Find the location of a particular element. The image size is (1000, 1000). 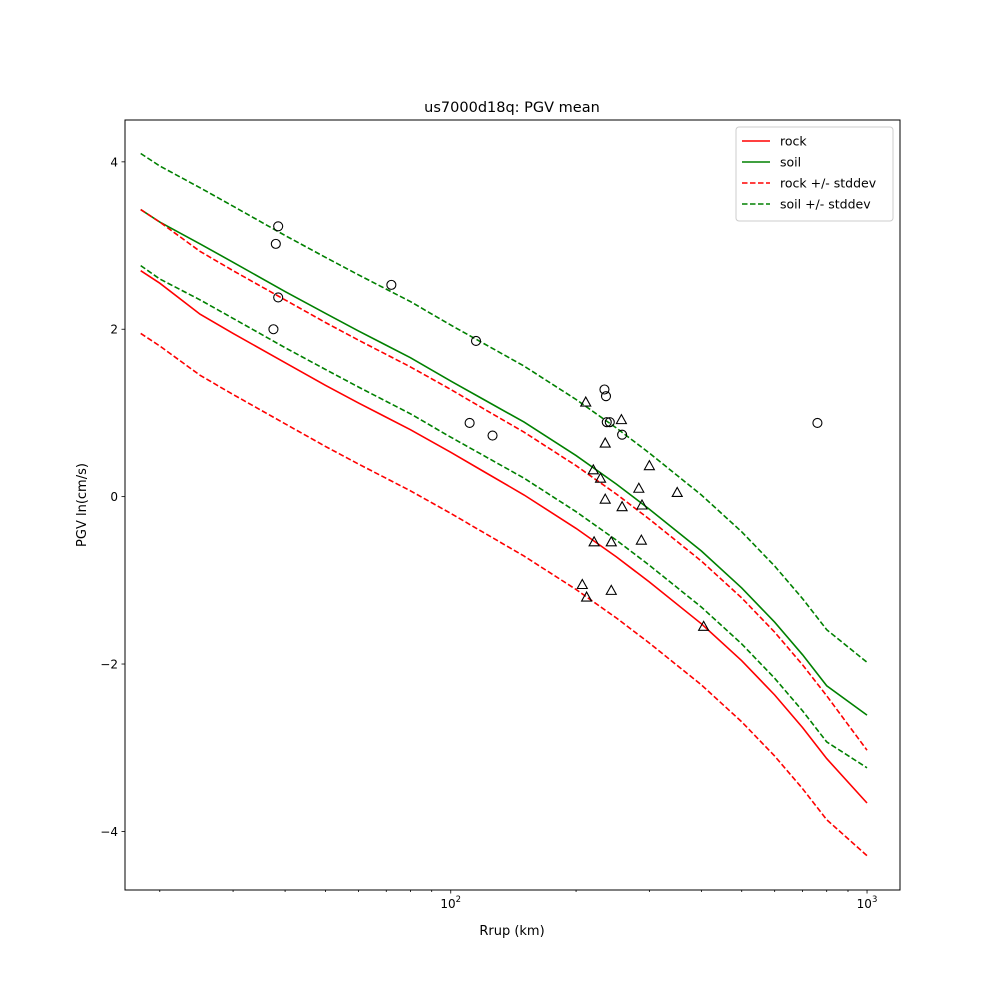

x-tick-label-1: 10³ is located at coordinates (867, 903).